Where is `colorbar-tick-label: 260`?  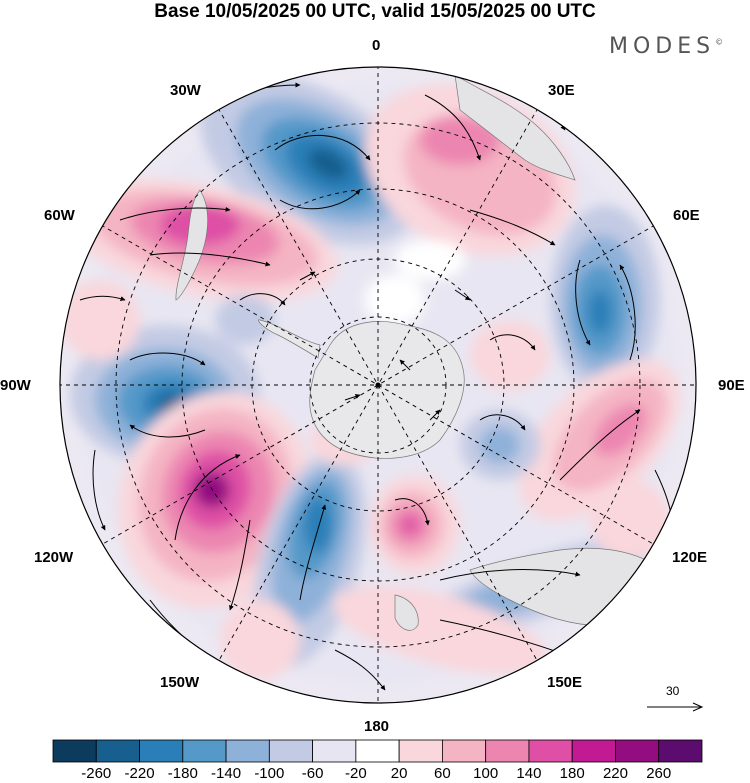 colorbar-tick-label: 260 is located at coordinates (659, 773).